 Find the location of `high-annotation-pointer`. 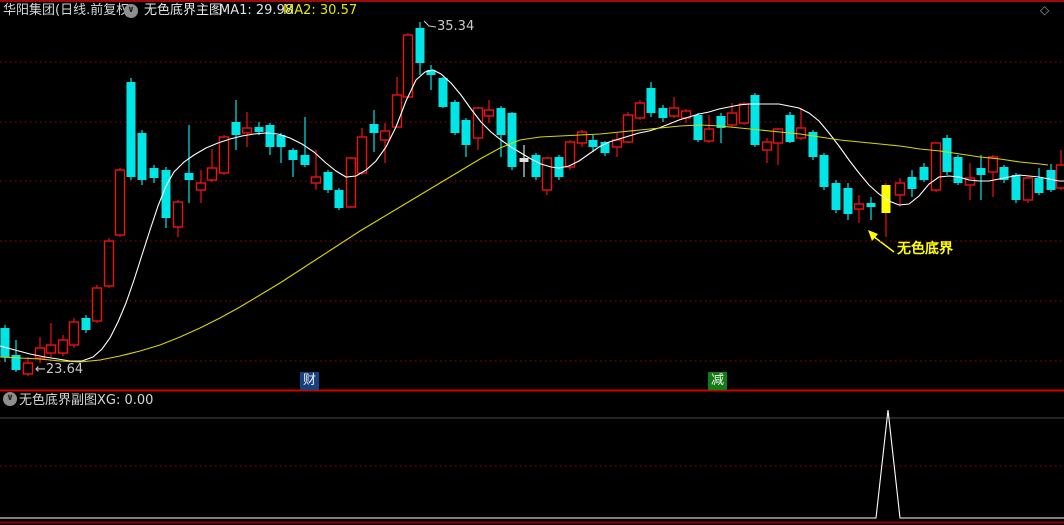

high-annotation-pointer is located at coordinates (430, 24).